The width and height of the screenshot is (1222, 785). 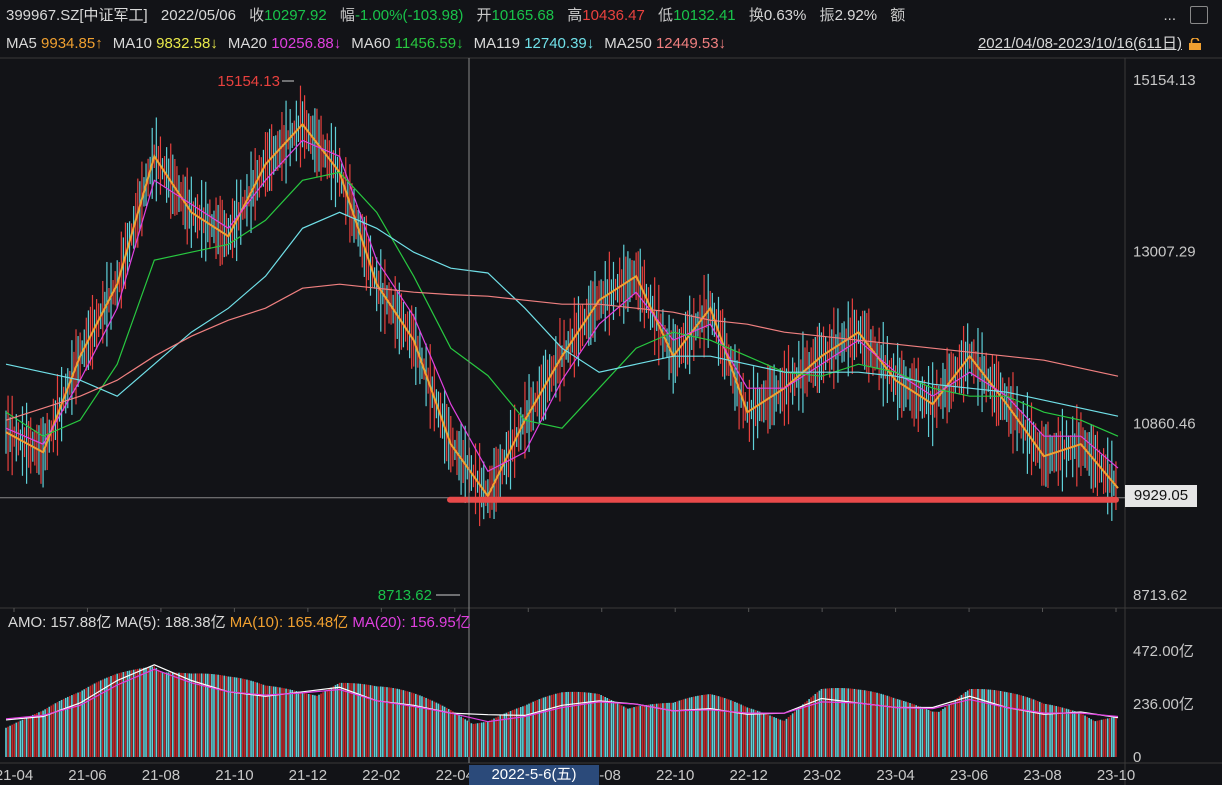 I want to click on amo-ma5: MA(5): 188.38亿, so click(x=170, y=622).